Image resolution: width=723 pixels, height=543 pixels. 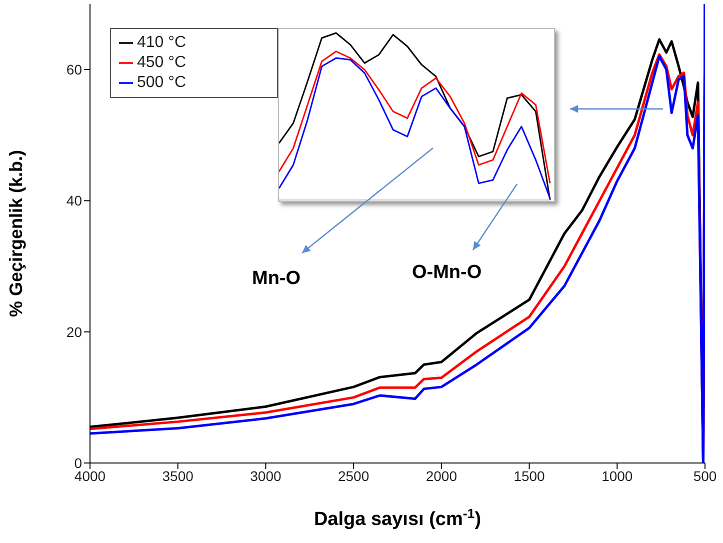 What do you see at coordinates (161, 82) in the screenshot?
I see `legend-label: 500 °C` at bounding box center [161, 82].